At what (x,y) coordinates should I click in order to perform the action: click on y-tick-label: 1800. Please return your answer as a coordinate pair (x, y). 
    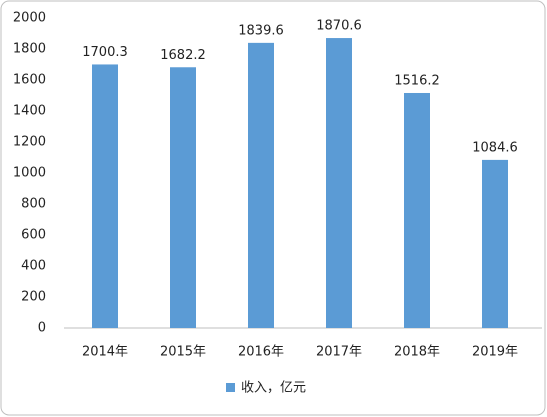
    Looking at the image, I should click on (29, 49).